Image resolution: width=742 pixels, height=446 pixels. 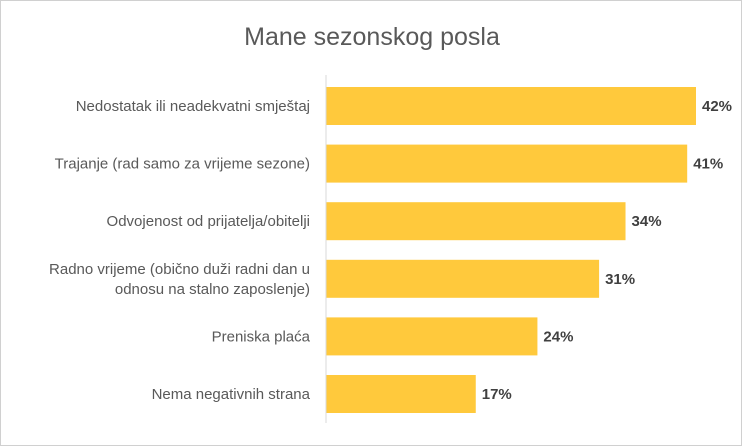 What do you see at coordinates (620, 279) in the screenshot?
I see `data-label: 31%` at bounding box center [620, 279].